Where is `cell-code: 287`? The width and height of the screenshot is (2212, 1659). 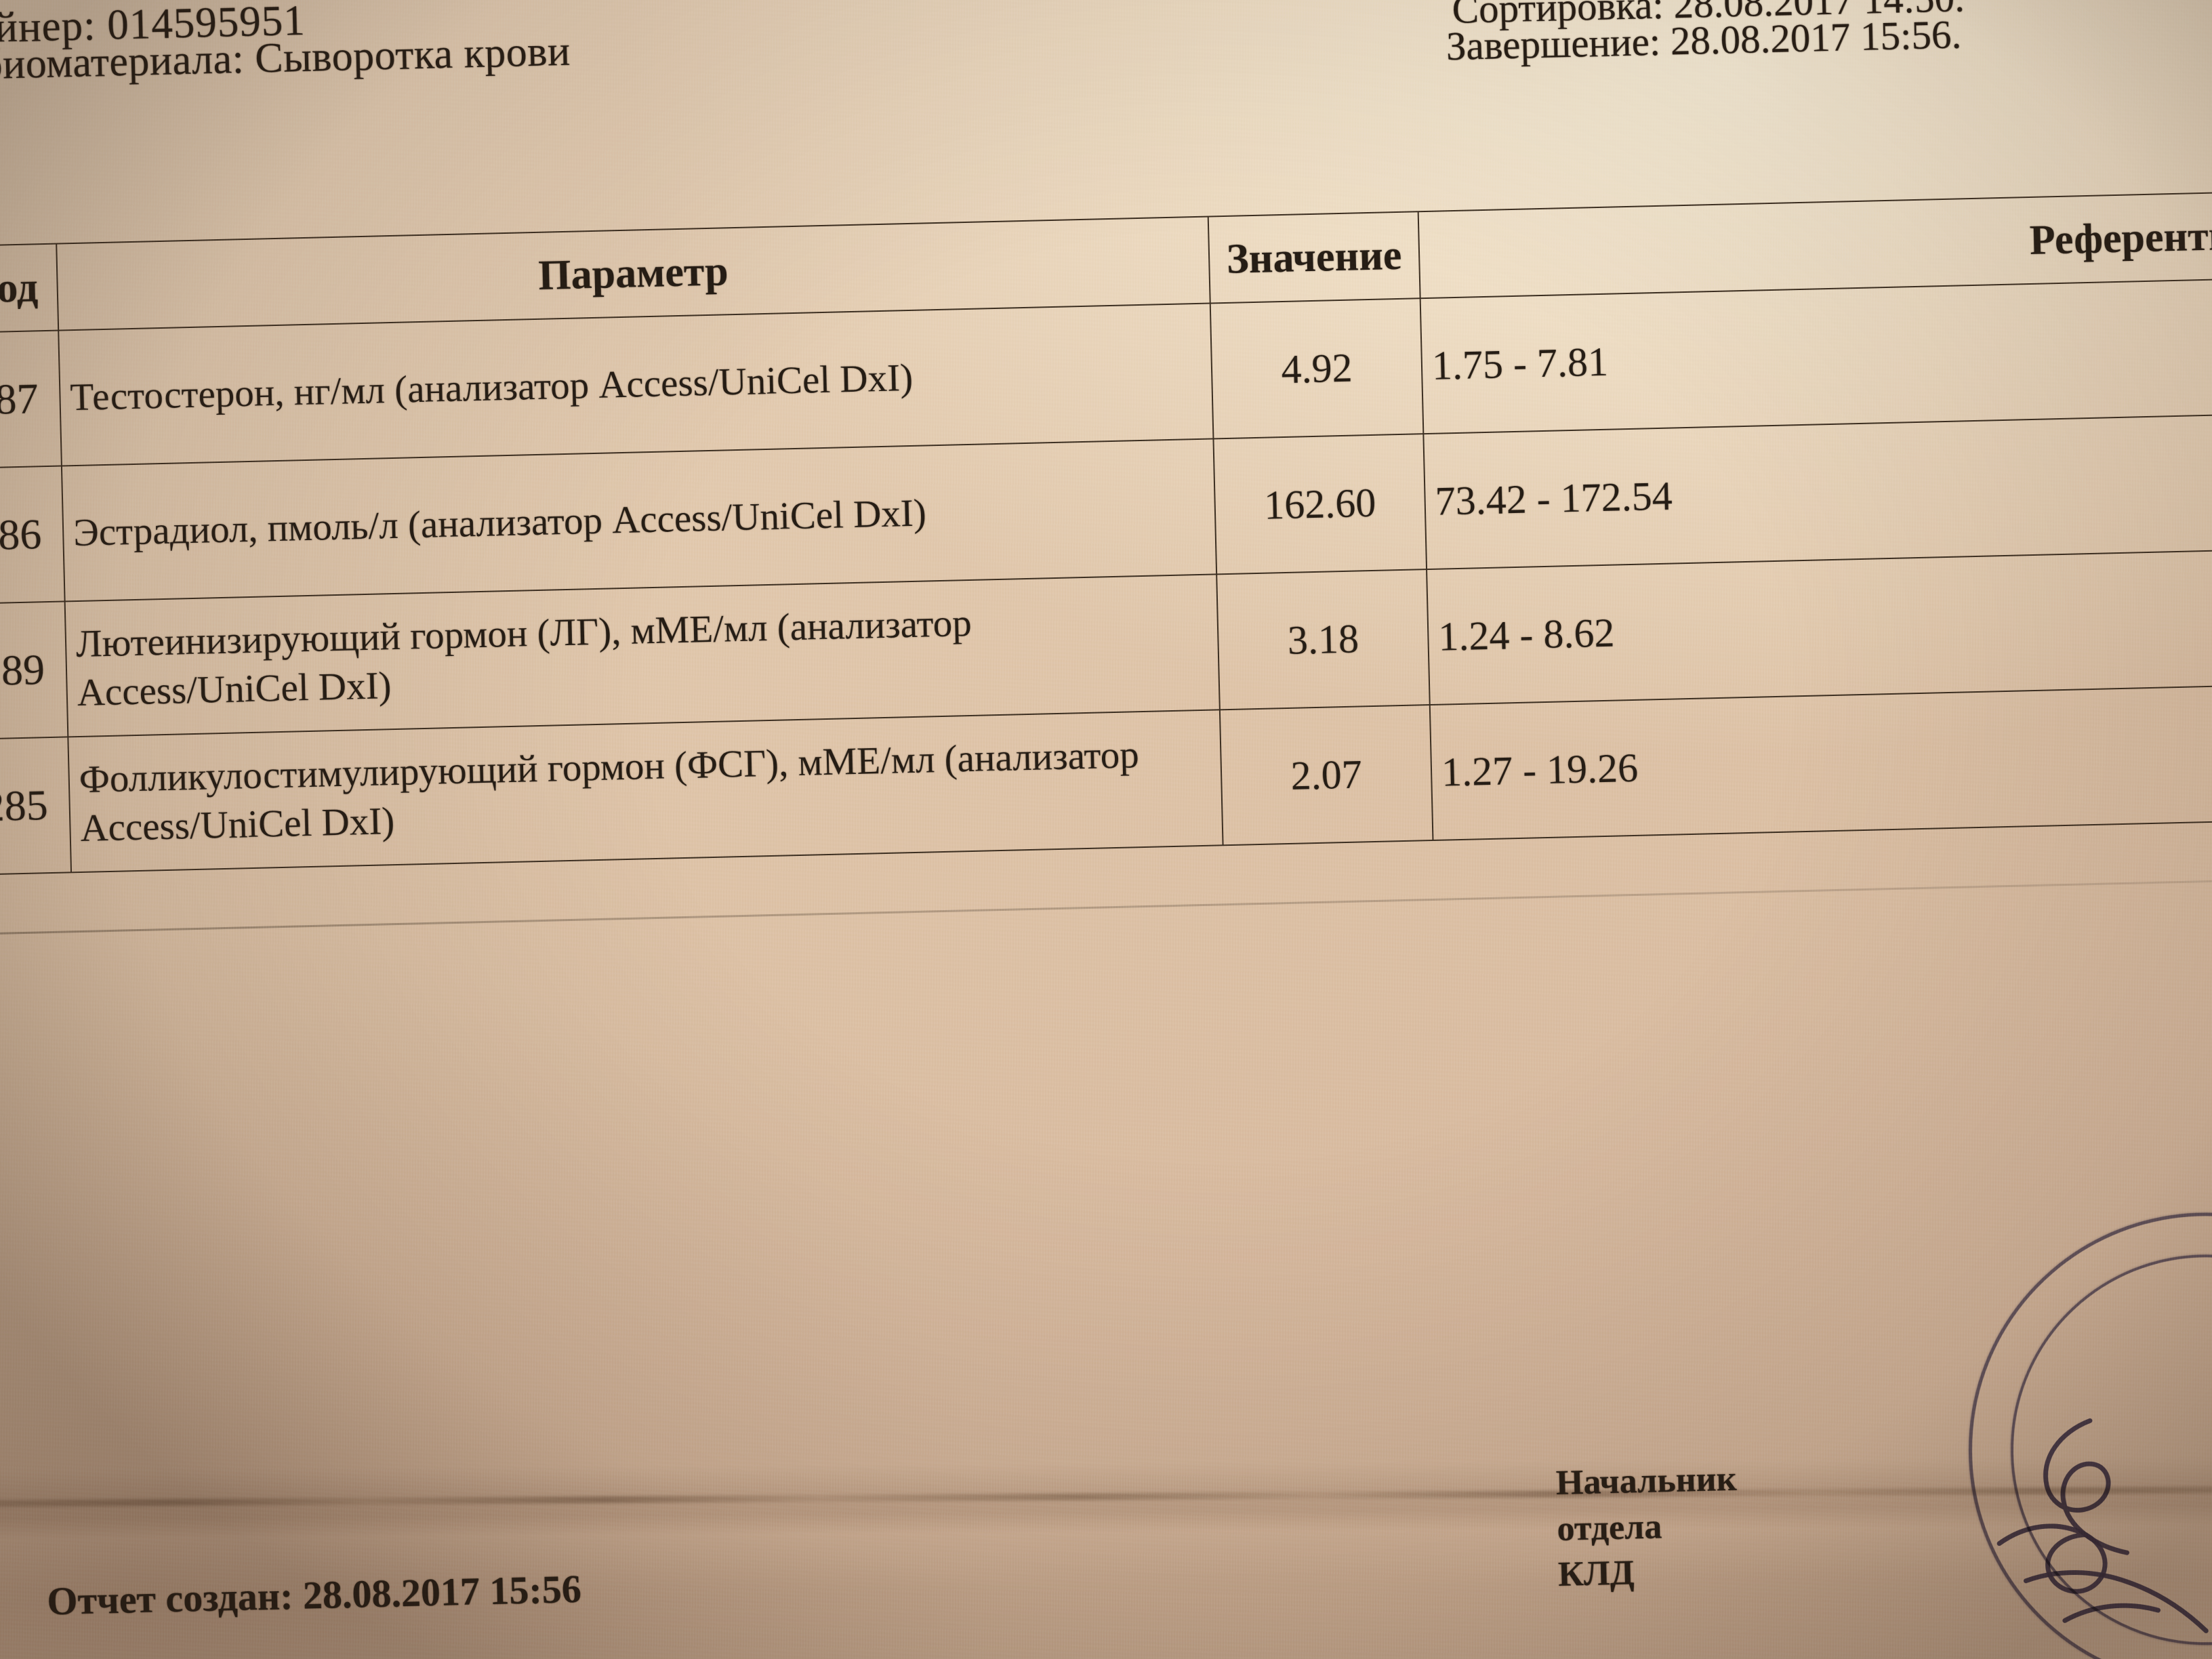 cell-code: 287 is located at coordinates (31, 399).